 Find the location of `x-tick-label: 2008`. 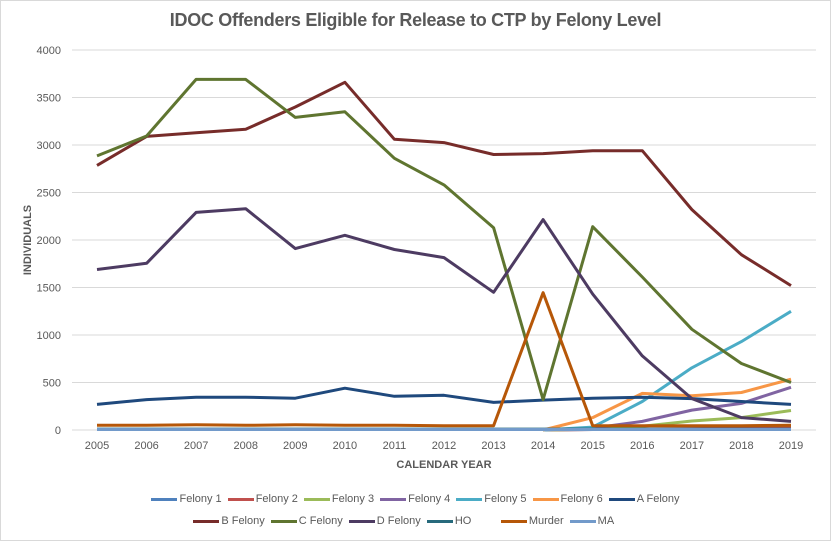

x-tick-label: 2008 is located at coordinates (245, 446).